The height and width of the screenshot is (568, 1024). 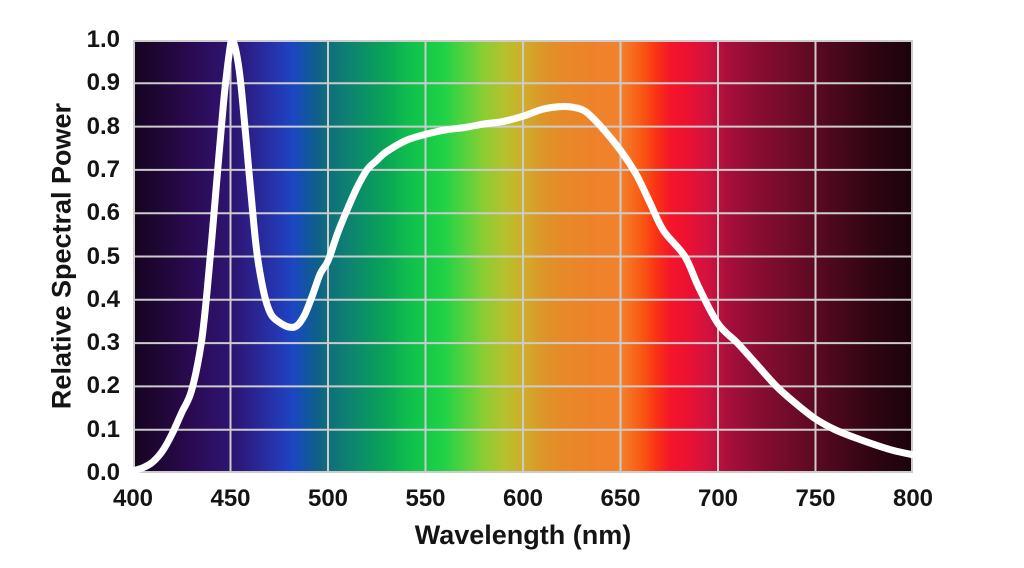 I want to click on x-tick-label: 600, so click(x=523, y=498).